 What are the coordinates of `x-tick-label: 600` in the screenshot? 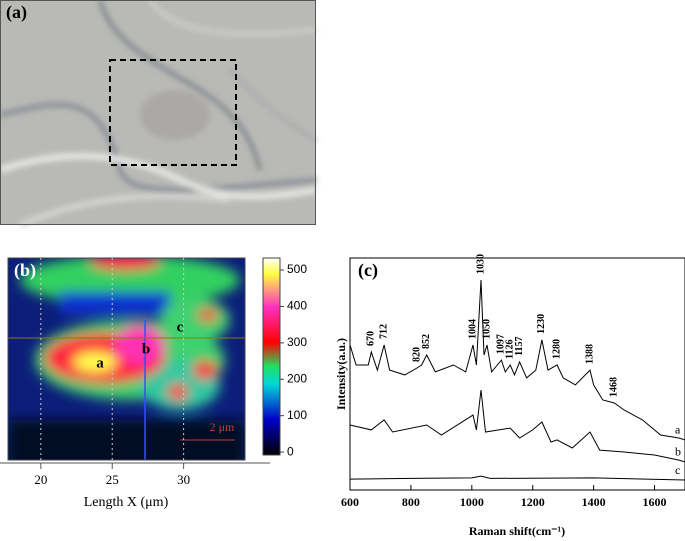 It's located at (350, 502).